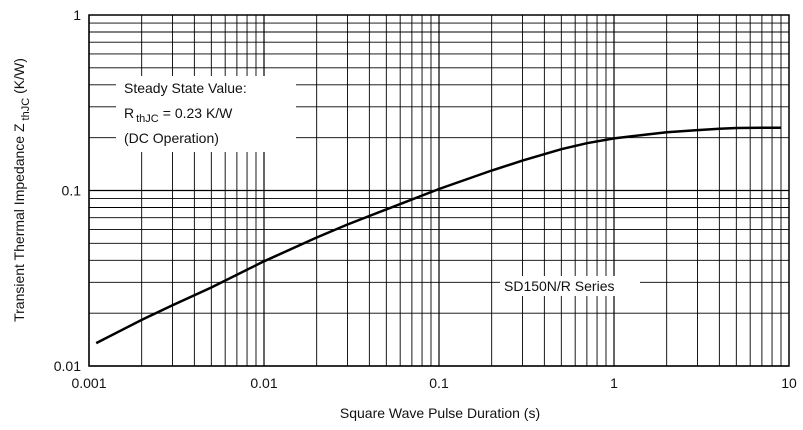 The image size is (803, 430). I want to click on y-axis-title-main: Transient Thermal Impedance Z, so click(19, 222).